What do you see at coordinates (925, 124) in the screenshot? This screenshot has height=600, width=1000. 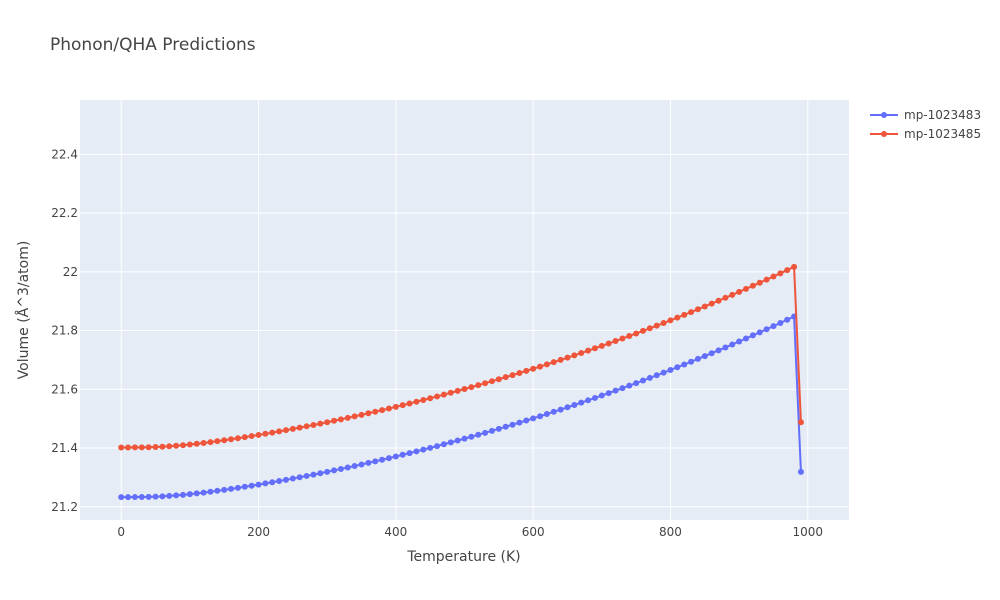 I see `legend: mp-1023483 mp-1023485` at bounding box center [925, 124].